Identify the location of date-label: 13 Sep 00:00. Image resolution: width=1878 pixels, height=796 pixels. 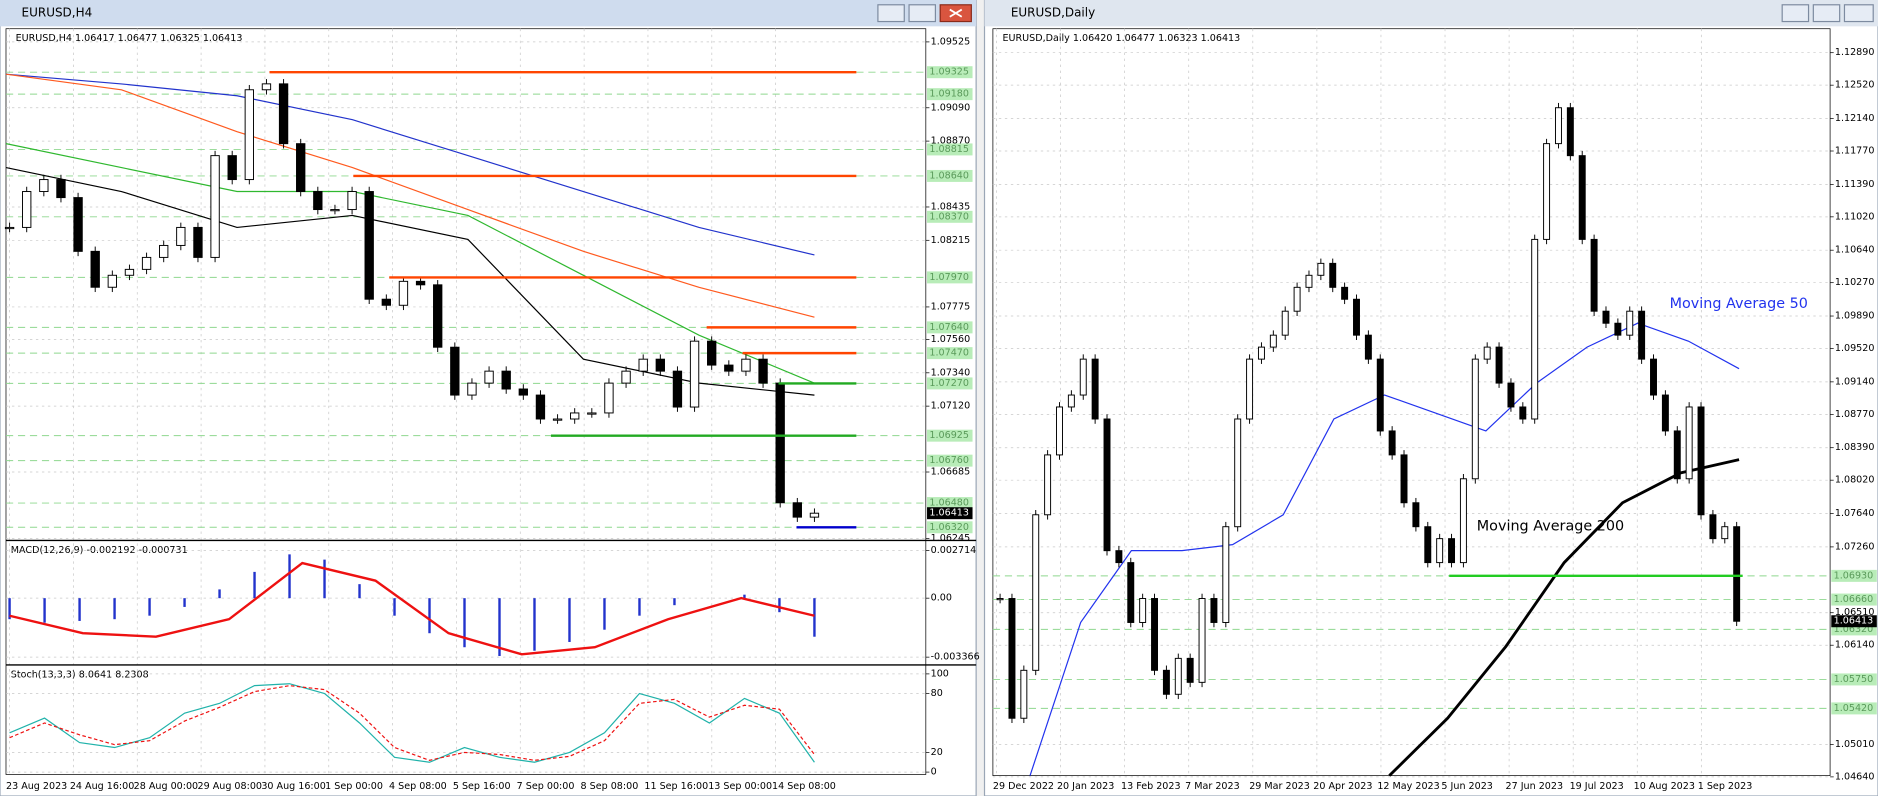
(740, 786).